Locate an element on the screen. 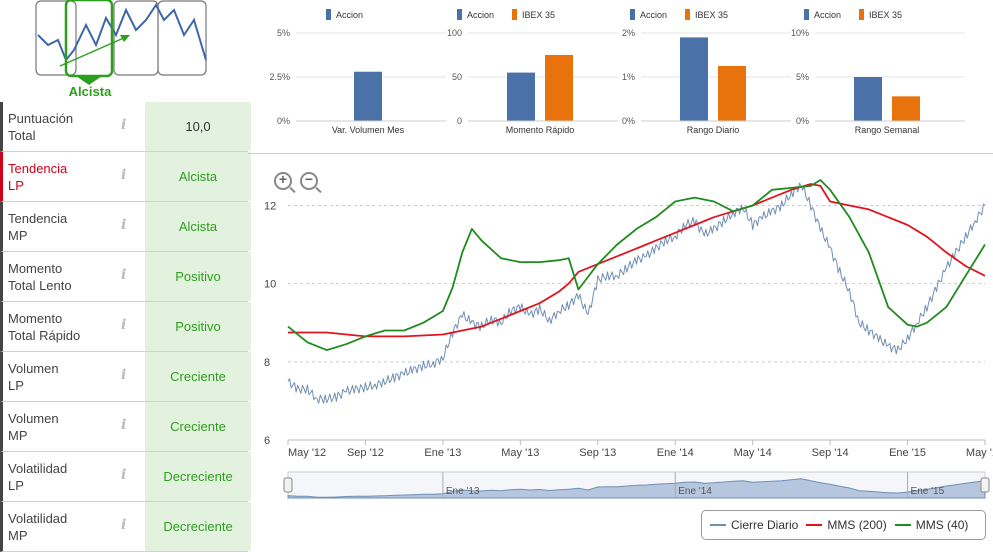 This screenshot has height=552, width=993. main-xtick-label: Ene '13 is located at coordinates (442, 453).